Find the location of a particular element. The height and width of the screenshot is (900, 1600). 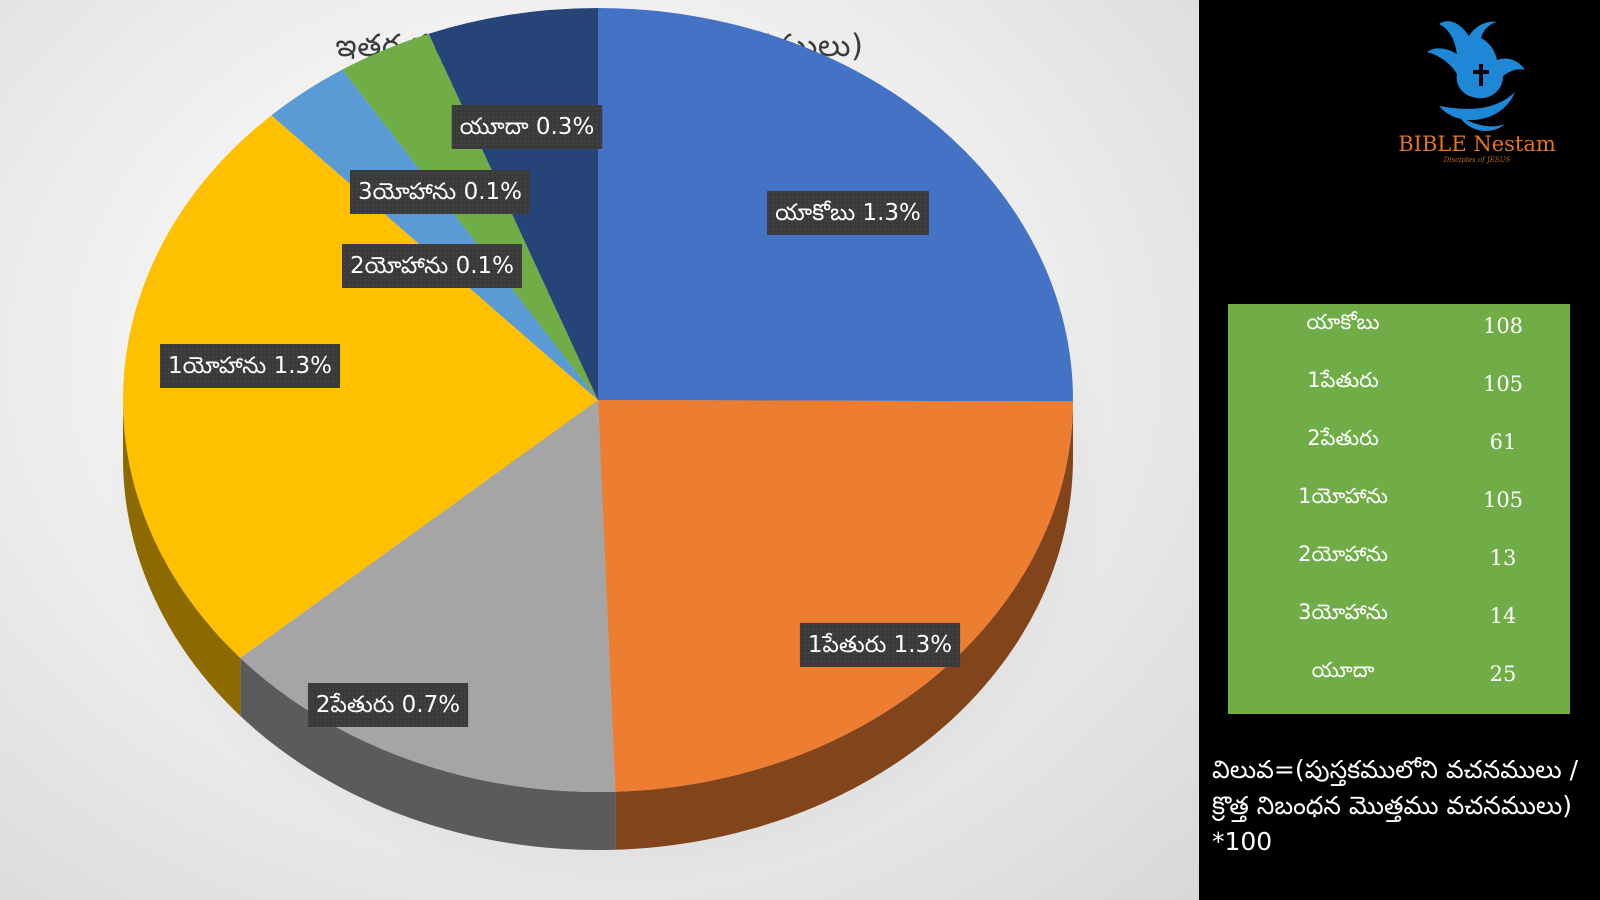

data-label-text: 2పేతురు 0.7% is located at coordinates (388, 705).